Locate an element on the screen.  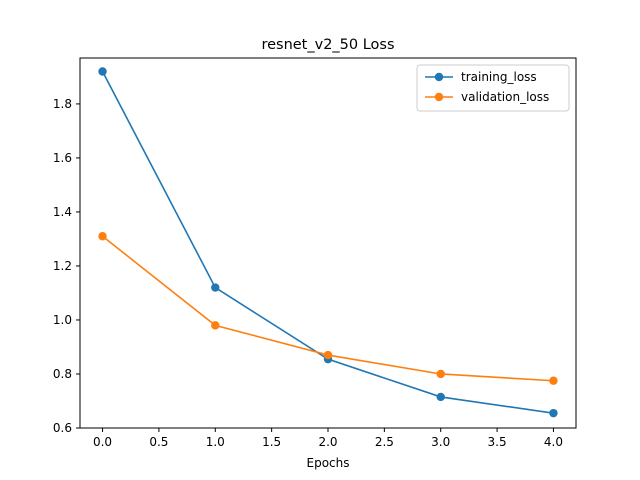
x-tick-label: 0.5 is located at coordinates (158, 442).